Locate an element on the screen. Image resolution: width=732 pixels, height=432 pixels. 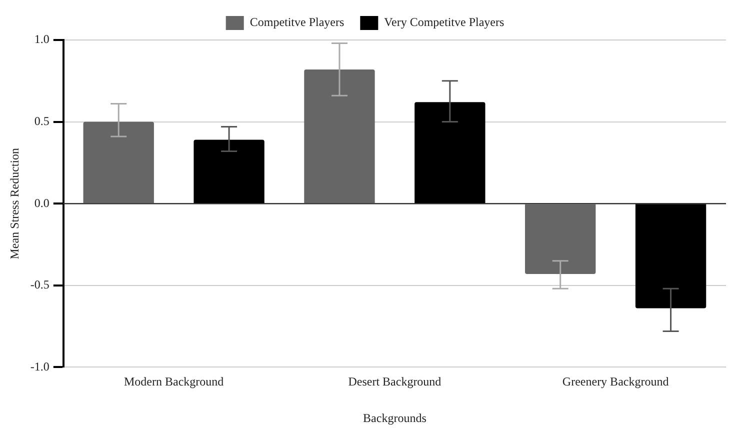
x-tick-label: Desert Background is located at coordinates (395, 381).